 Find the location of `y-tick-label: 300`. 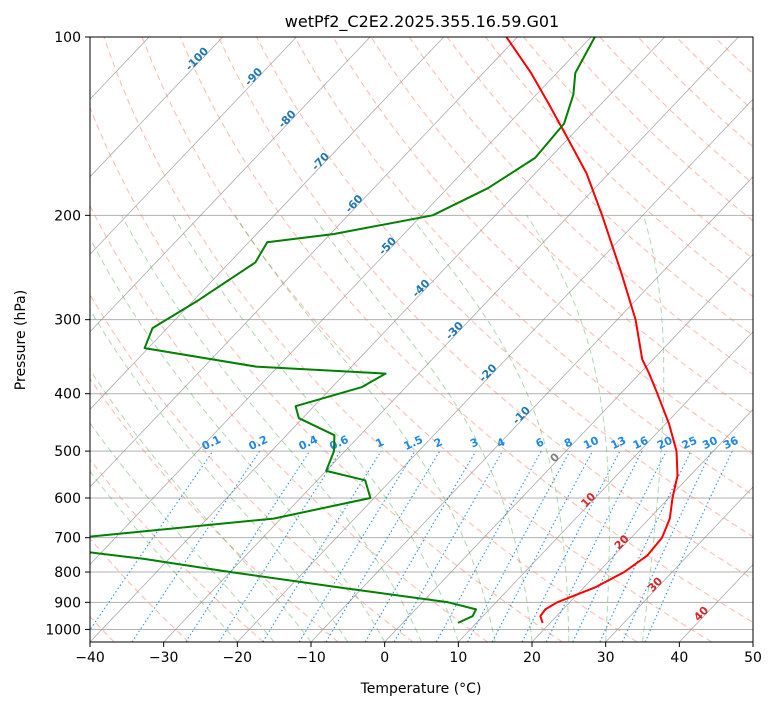

y-tick-label: 300 is located at coordinates (67, 321).